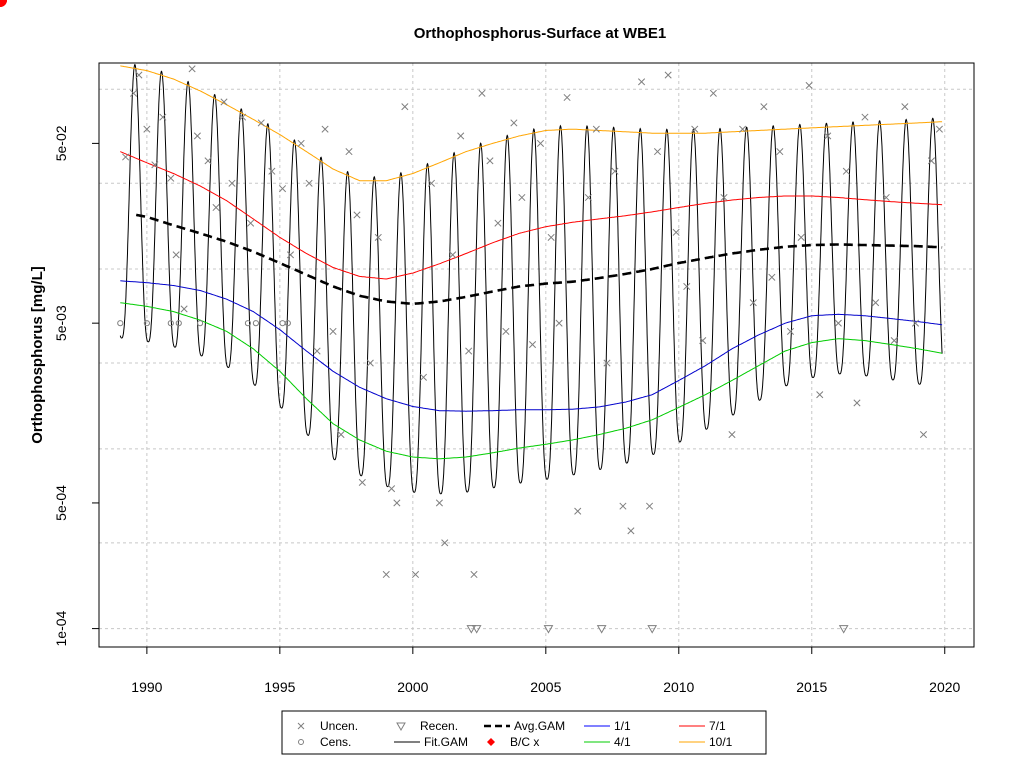 Image resolution: width=1024 pixels, height=768 pixels. I want to click on legend-symbol-cens, so click(301, 742).